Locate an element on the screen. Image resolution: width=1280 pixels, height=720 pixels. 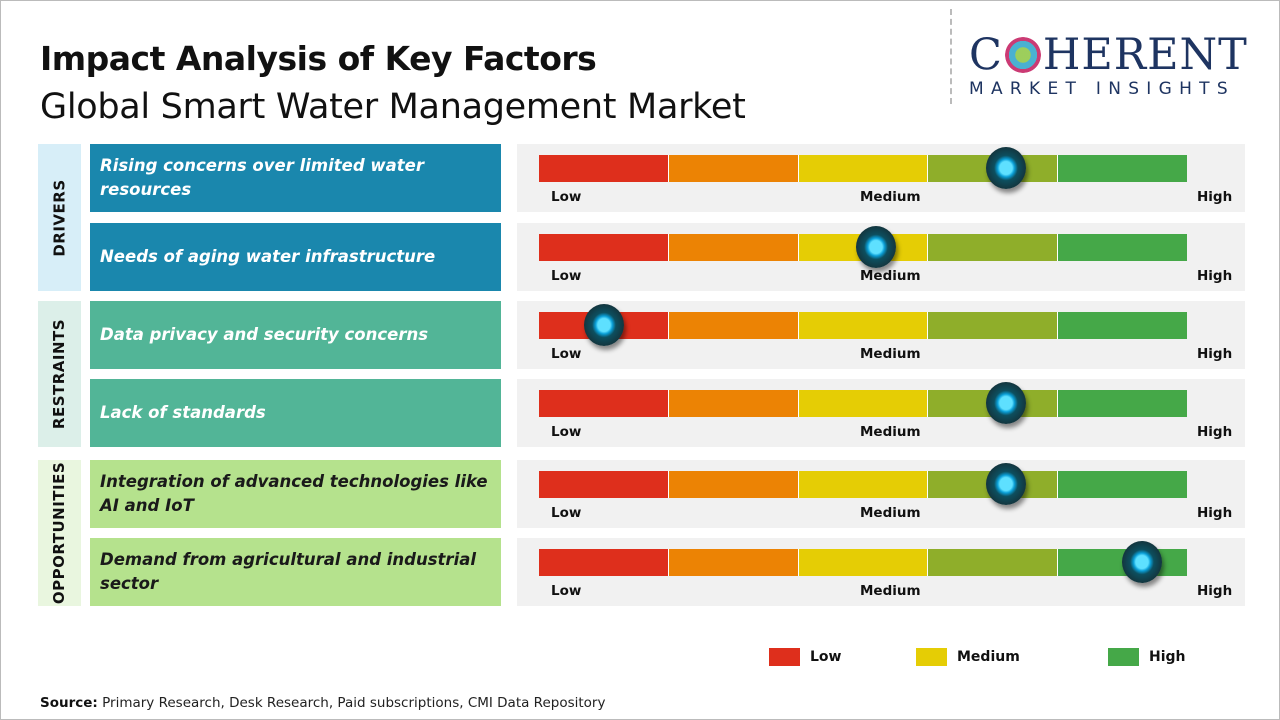
logo-subtitle: MARKET INSIGHTS is located at coordinates (1102, 89).